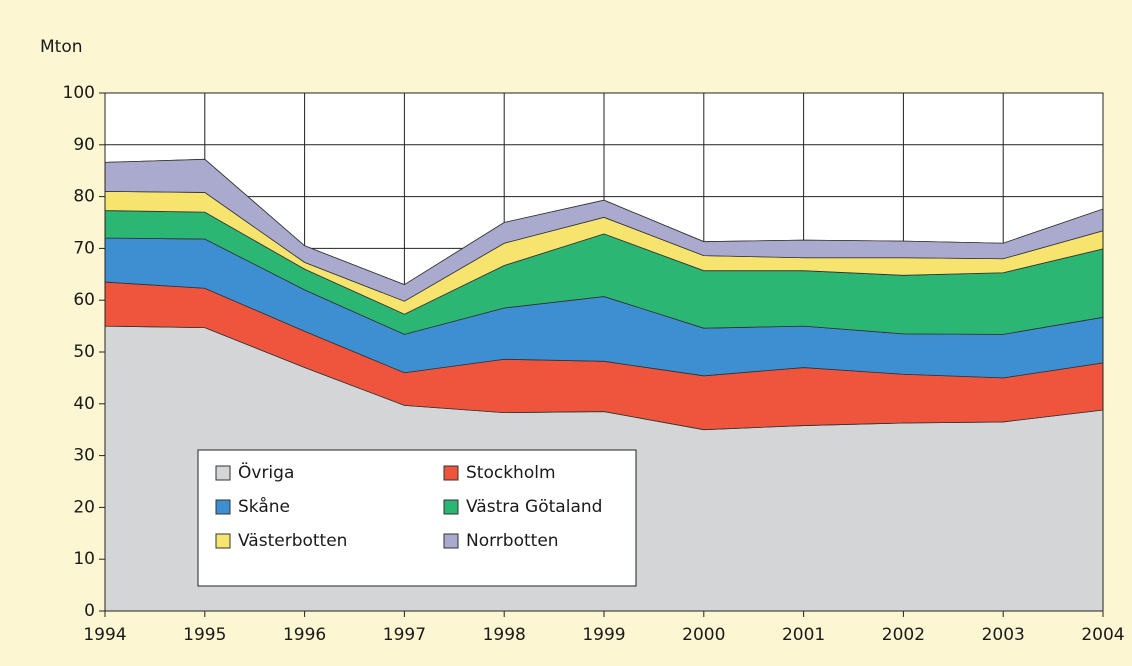 This screenshot has height=666, width=1132. I want to click on x-tick-label: 1997, so click(404, 635).